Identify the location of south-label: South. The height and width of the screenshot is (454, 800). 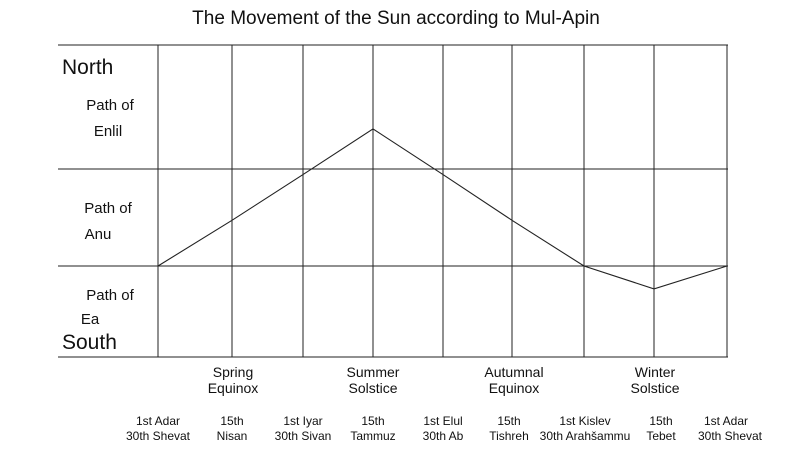
(89, 342).